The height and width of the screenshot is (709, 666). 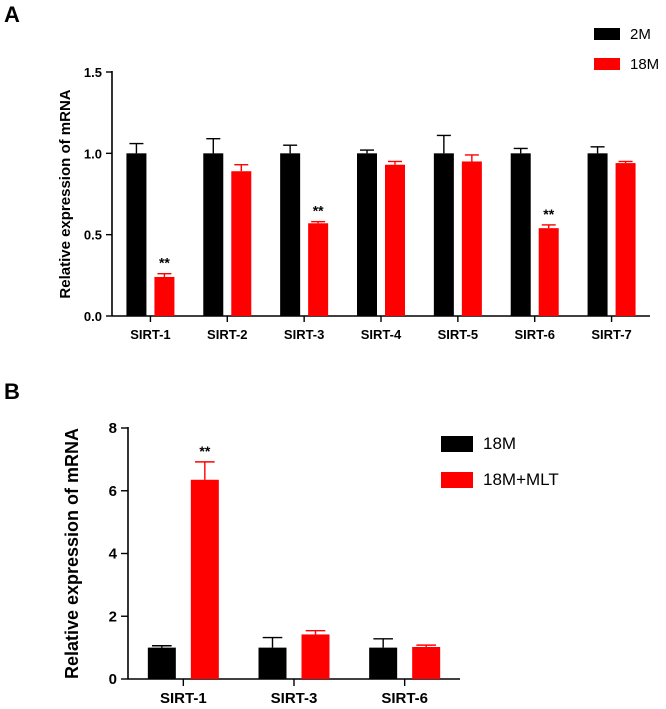 I want to click on y-tick-label: 8, so click(x=113, y=428).